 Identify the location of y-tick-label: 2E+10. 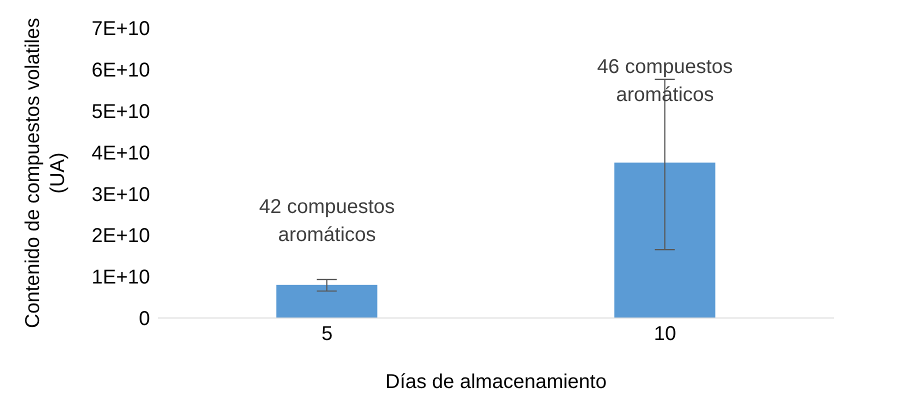
(121, 236).